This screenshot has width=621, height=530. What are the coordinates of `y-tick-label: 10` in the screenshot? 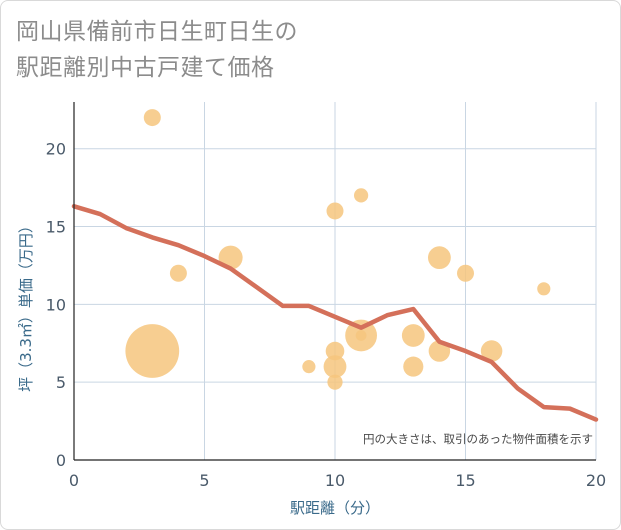 It's located at (56, 304).